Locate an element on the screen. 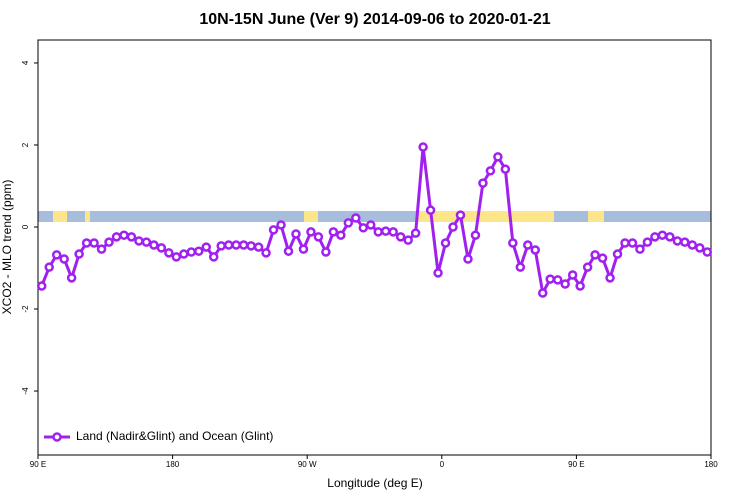  y-tick-label: 0 is located at coordinates (25, 226).